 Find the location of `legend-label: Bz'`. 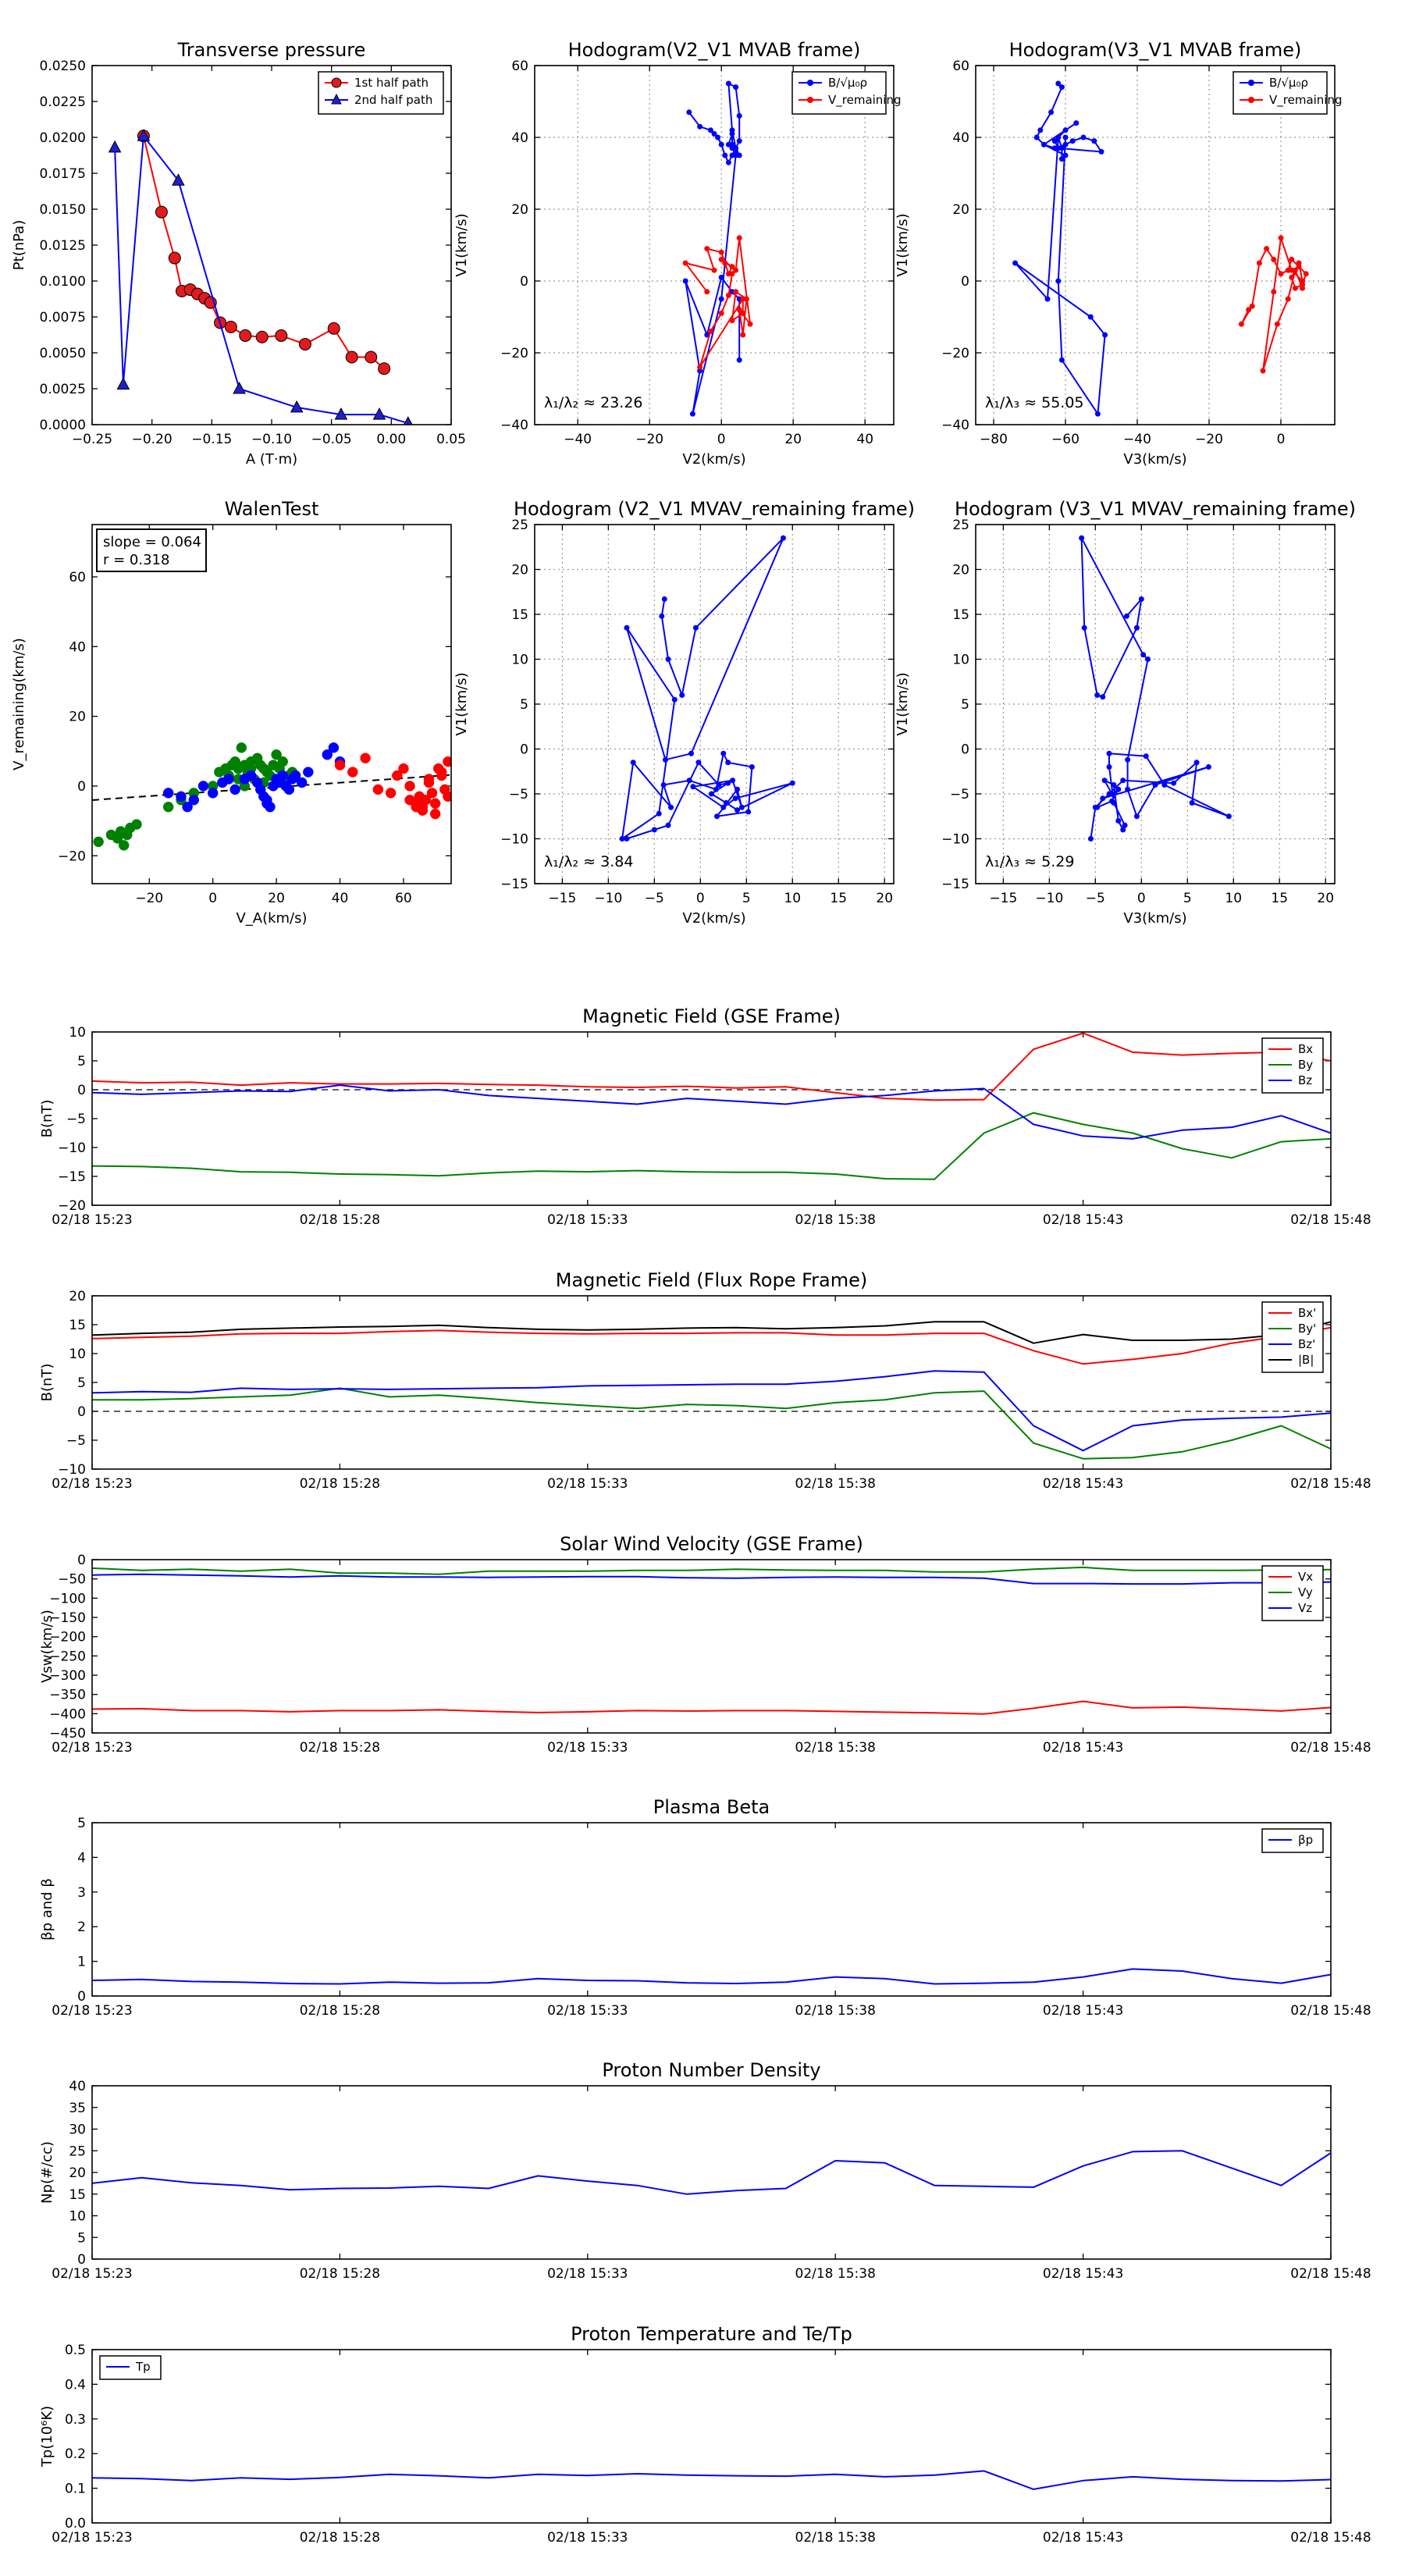

legend-label: Bz' is located at coordinates (1306, 1344).